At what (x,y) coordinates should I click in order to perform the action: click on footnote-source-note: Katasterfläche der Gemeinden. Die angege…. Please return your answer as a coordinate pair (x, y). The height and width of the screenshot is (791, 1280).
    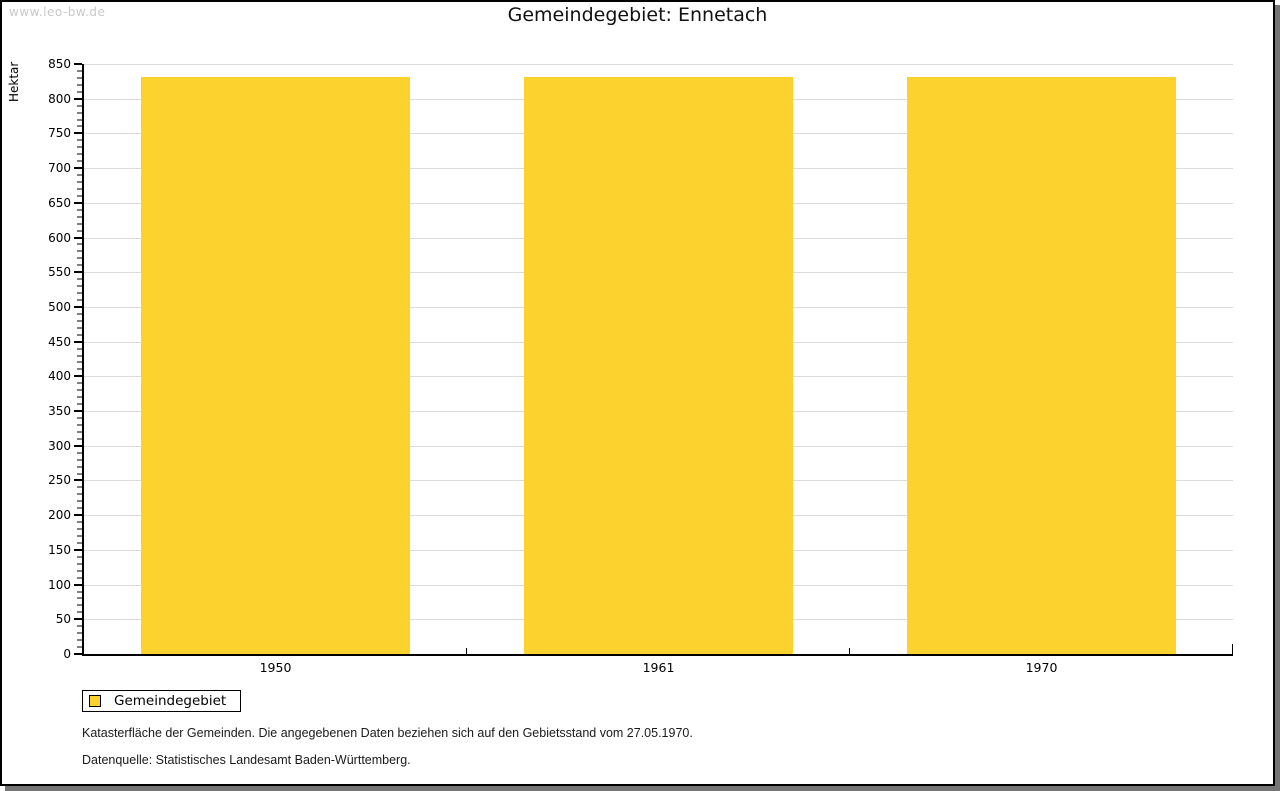
    Looking at the image, I should click on (387, 733).